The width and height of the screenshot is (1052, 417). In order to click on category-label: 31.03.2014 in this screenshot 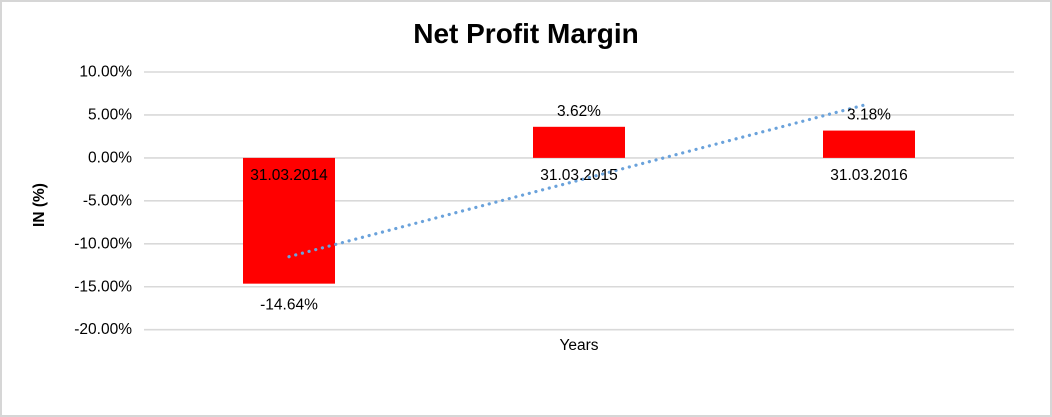, I will do `click(289, 175)`.